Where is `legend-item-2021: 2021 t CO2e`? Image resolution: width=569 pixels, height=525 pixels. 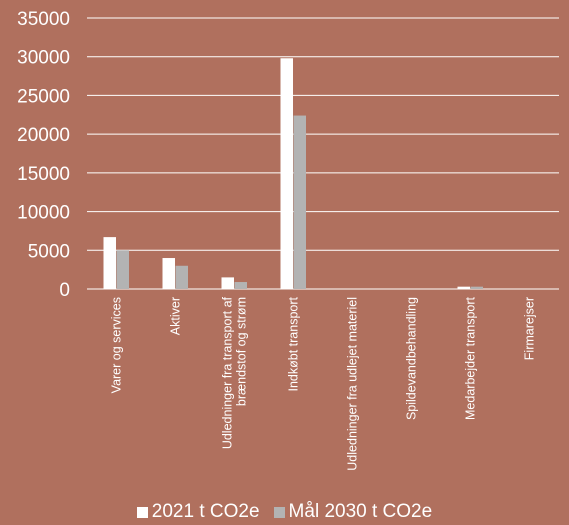 legend-item-2021: 2021 t CO2e is located at coordinates (198, 512).